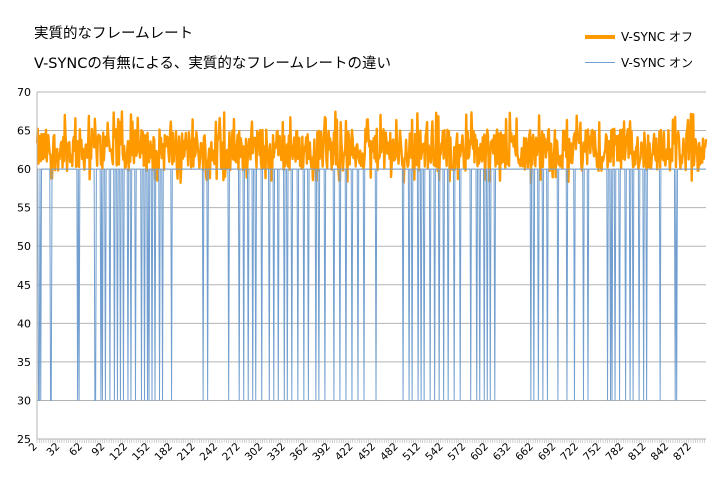 Image resolution: width=719 pixels, height=487 pixels. I want to click on legend-label-vsync-off: V-SYNC オフ, so click(657, 37).